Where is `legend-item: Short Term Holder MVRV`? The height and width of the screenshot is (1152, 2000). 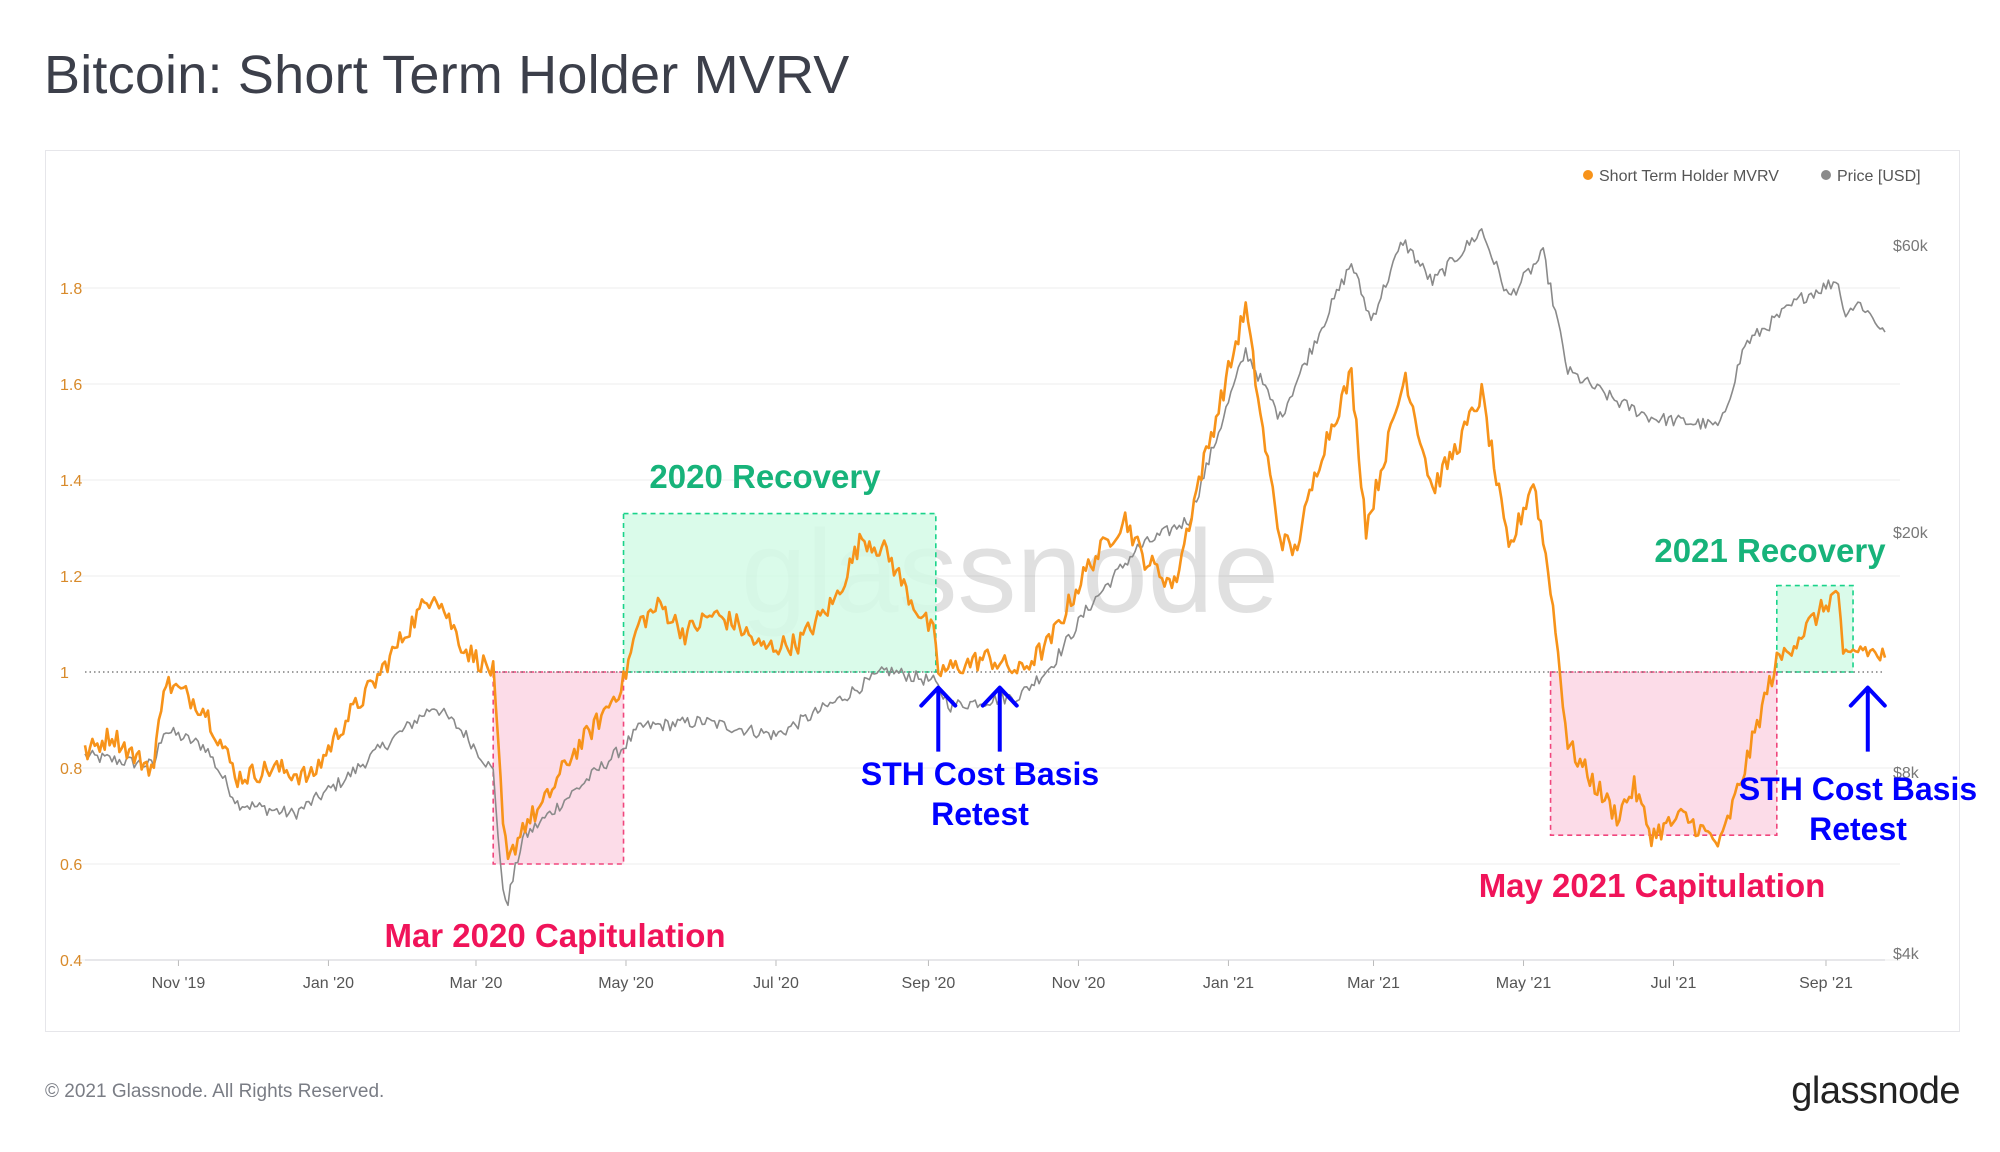
legend-item: Short Term Holder MVRV is located at coordinates (1681, 176).